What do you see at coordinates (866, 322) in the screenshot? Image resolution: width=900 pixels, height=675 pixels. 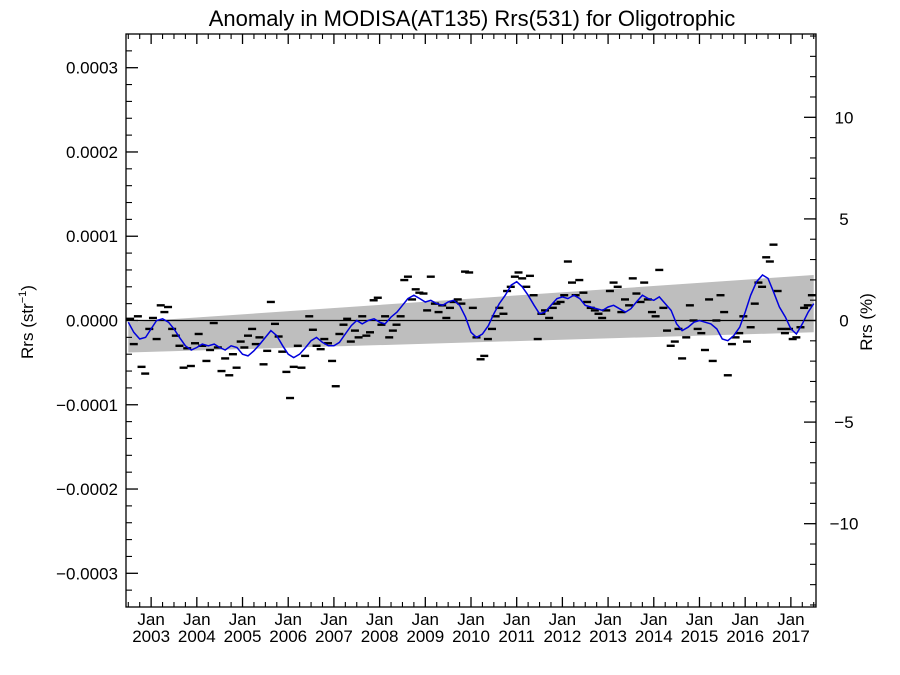 I see `right-axis-title: Rrs (%)` at bounding box center [866, 322].